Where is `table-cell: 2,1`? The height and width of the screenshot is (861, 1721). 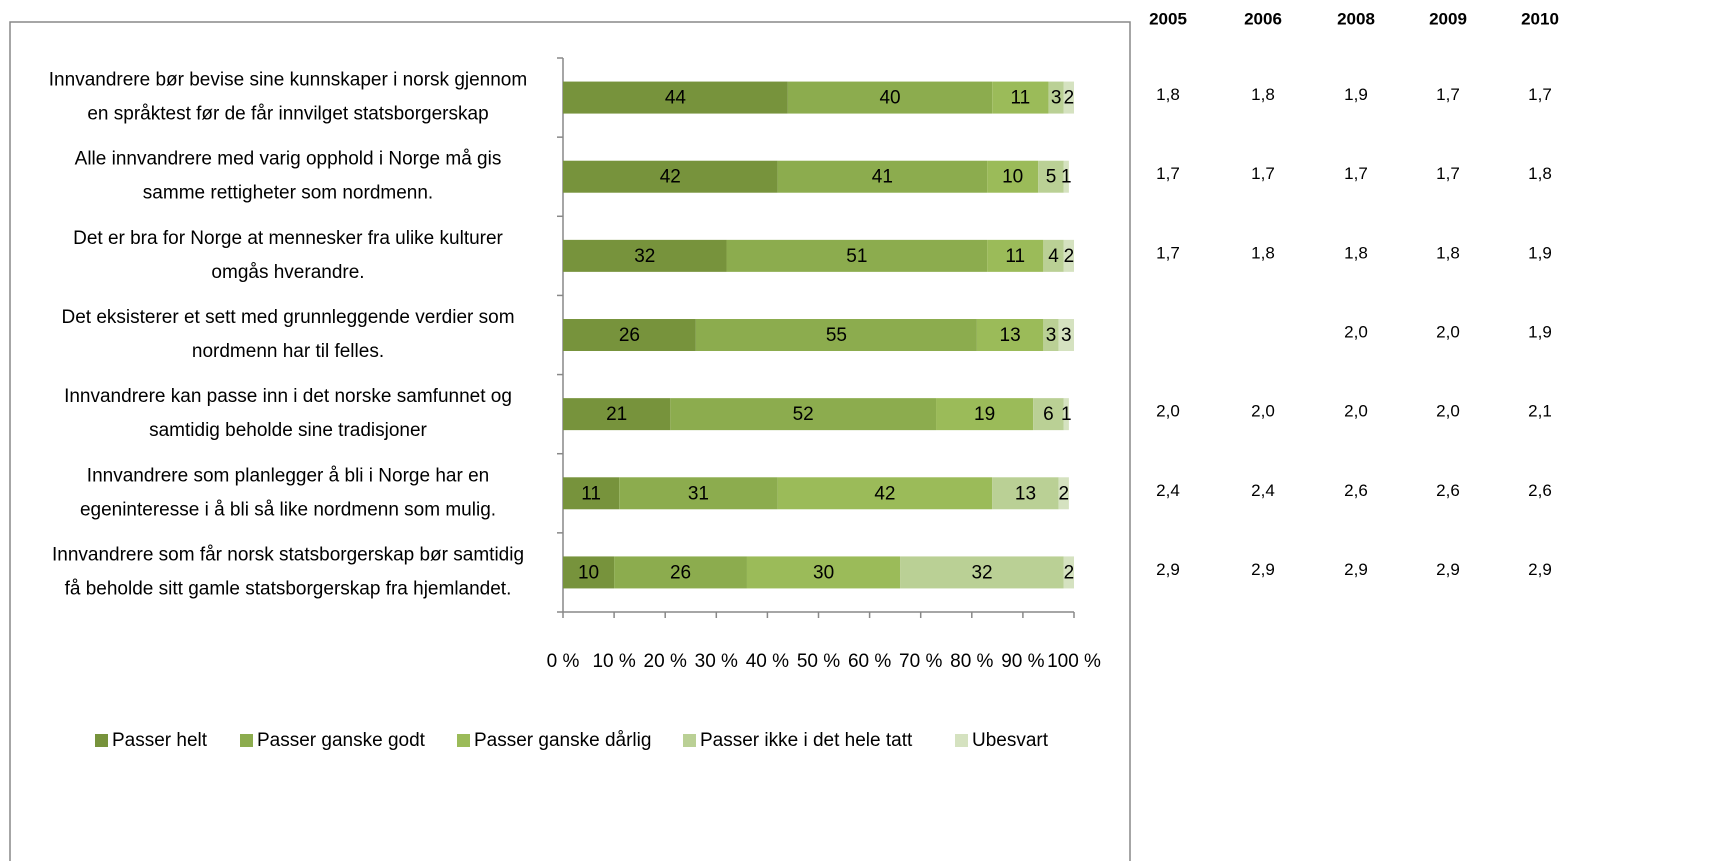 table-cell: 2,1 is located at coordinates (1540, 411).